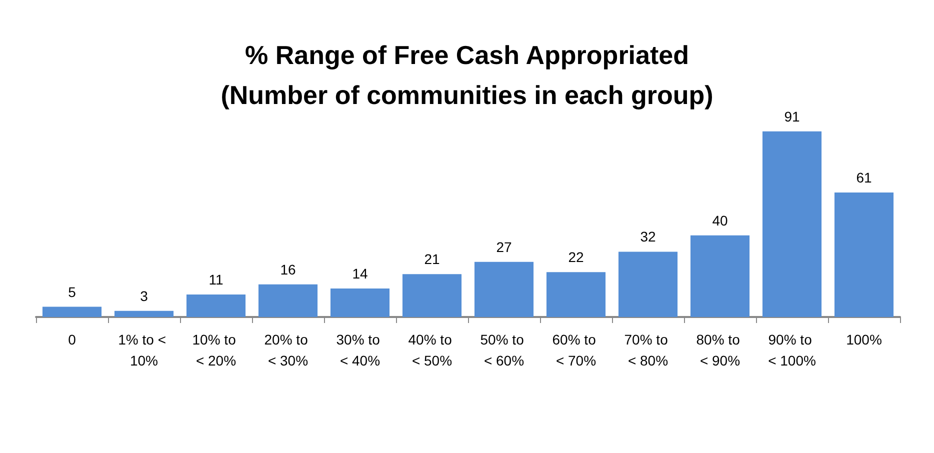 The height and width of the screenshot is (453, 934). I want to click on x-tick-label: 90% to < 100%, so click(792, 350).